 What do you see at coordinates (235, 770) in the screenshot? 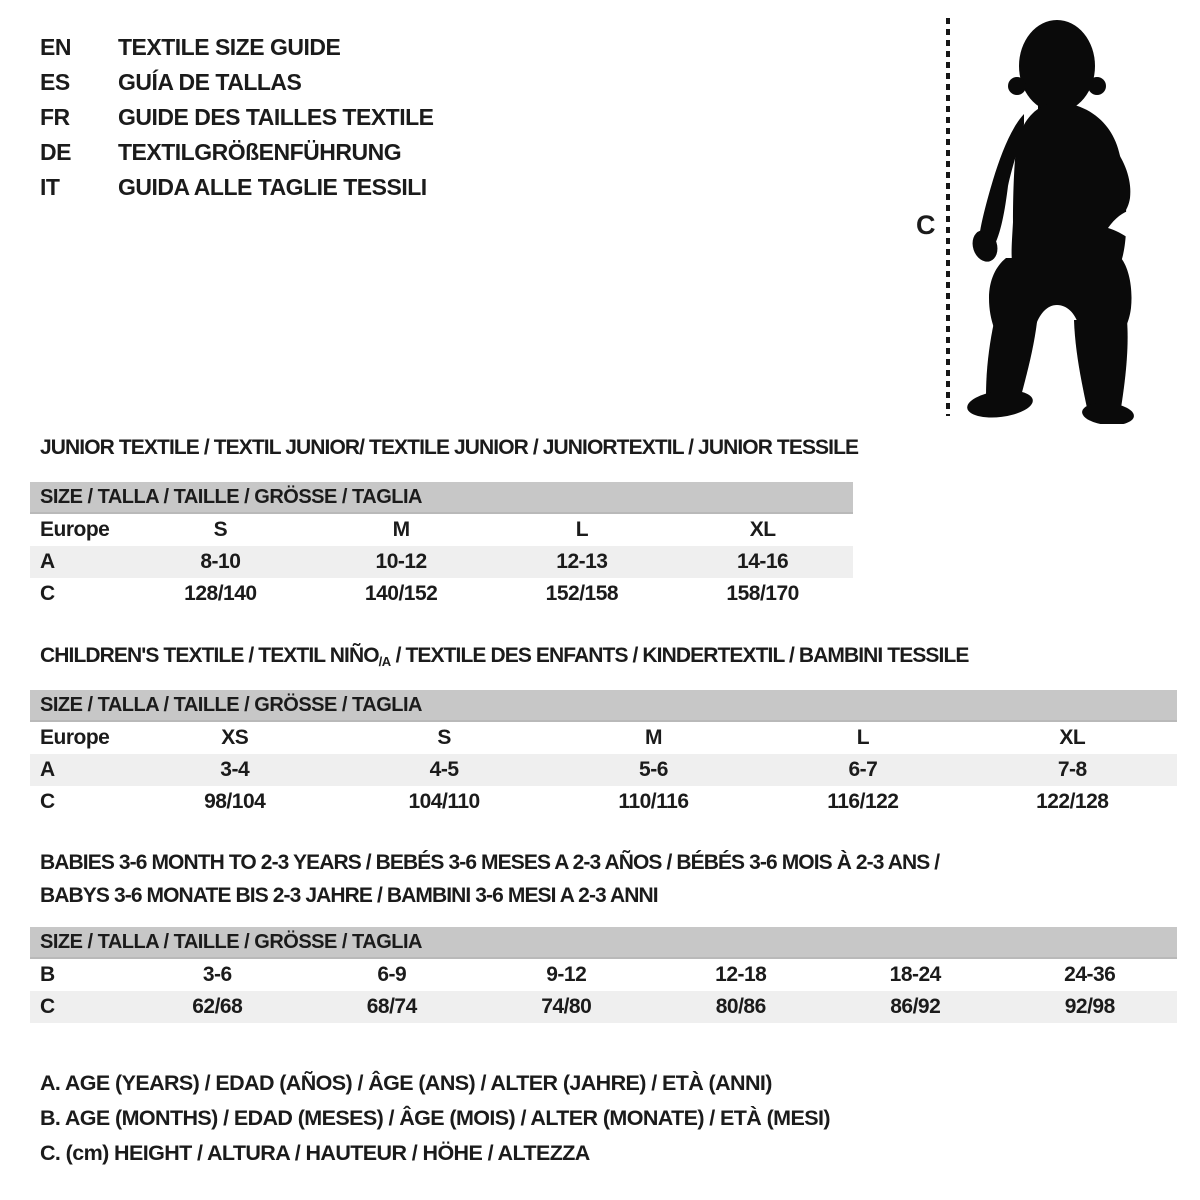
I see `table-cell: 3-4` at bounding box center [235, 770].